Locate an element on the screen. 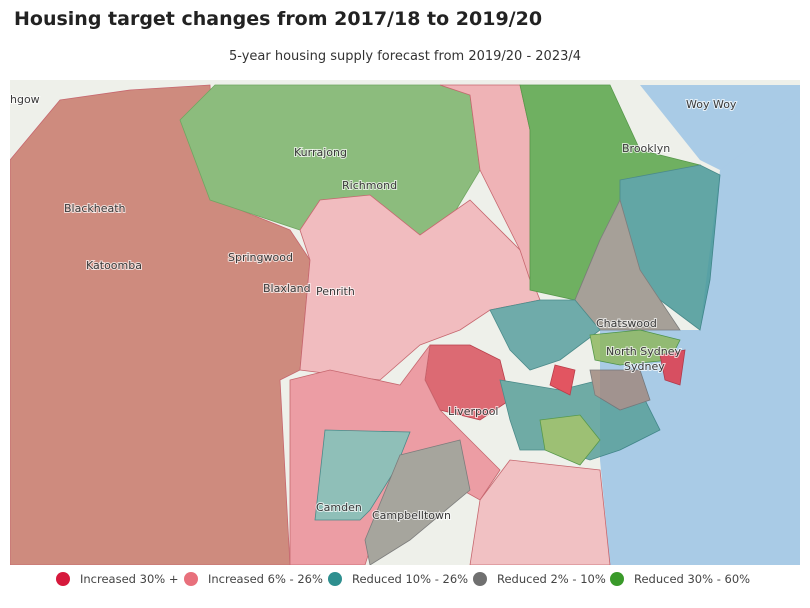 Image resolution: width=810 pixels, height=608 pixels. legend-item: Reduced 10% - 26% is located at coordinates (398, 579).